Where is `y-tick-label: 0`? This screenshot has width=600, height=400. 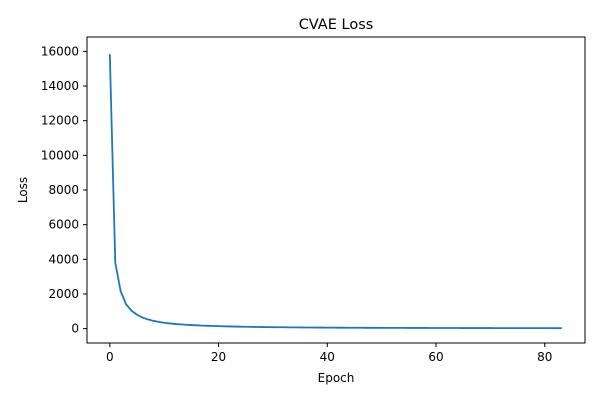 y-tick-label: 0 is located at coordinates (75, 329).